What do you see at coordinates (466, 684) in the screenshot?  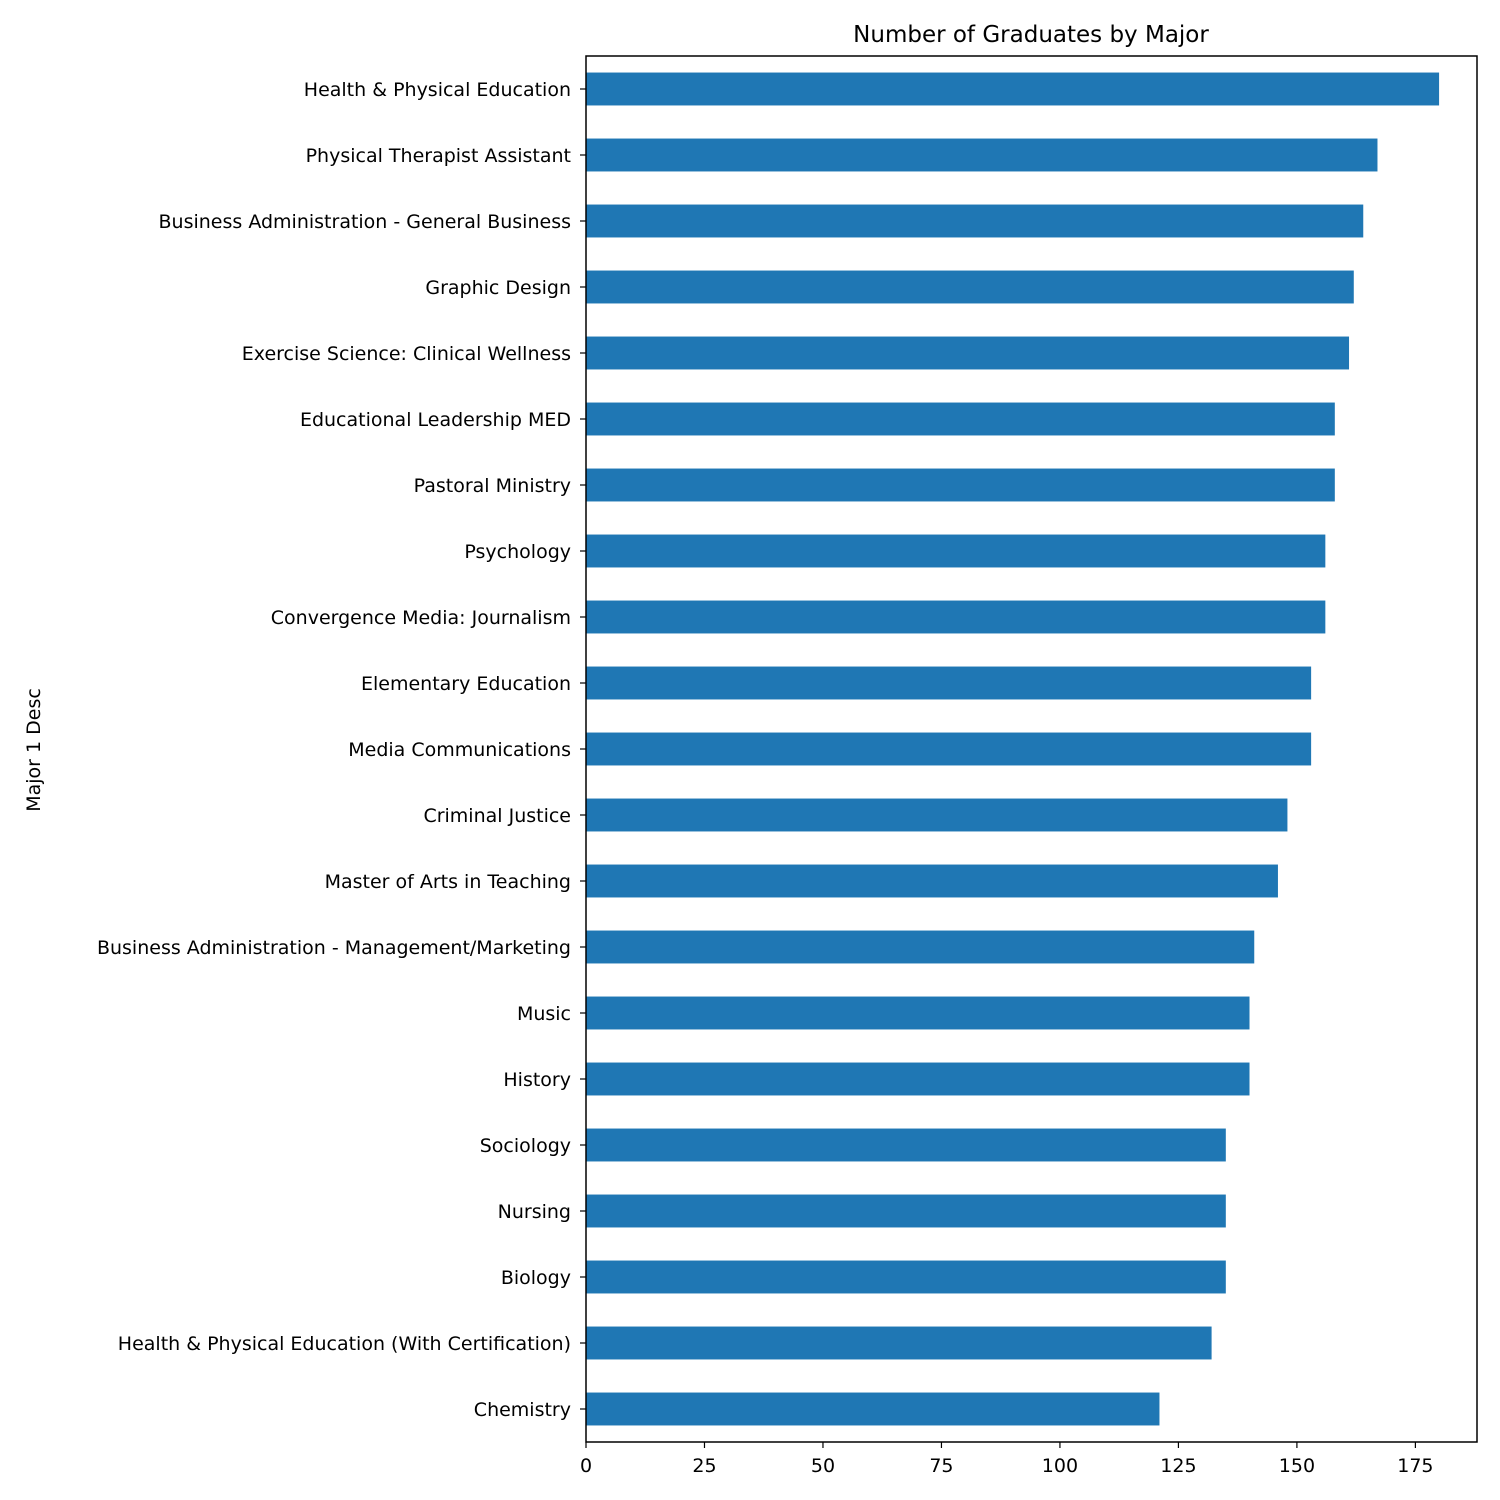 I see `category-label: Elementary Education` at bounding box center [466, 684].